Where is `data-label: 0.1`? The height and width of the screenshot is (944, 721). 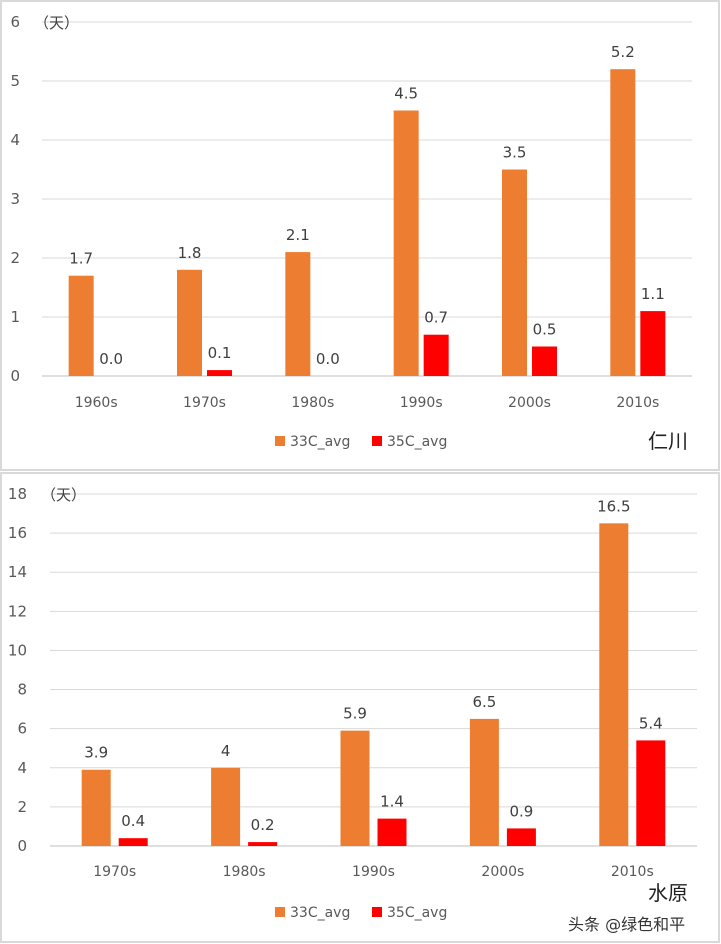 data-label: 0.1 is located at coordinates (220, 353).